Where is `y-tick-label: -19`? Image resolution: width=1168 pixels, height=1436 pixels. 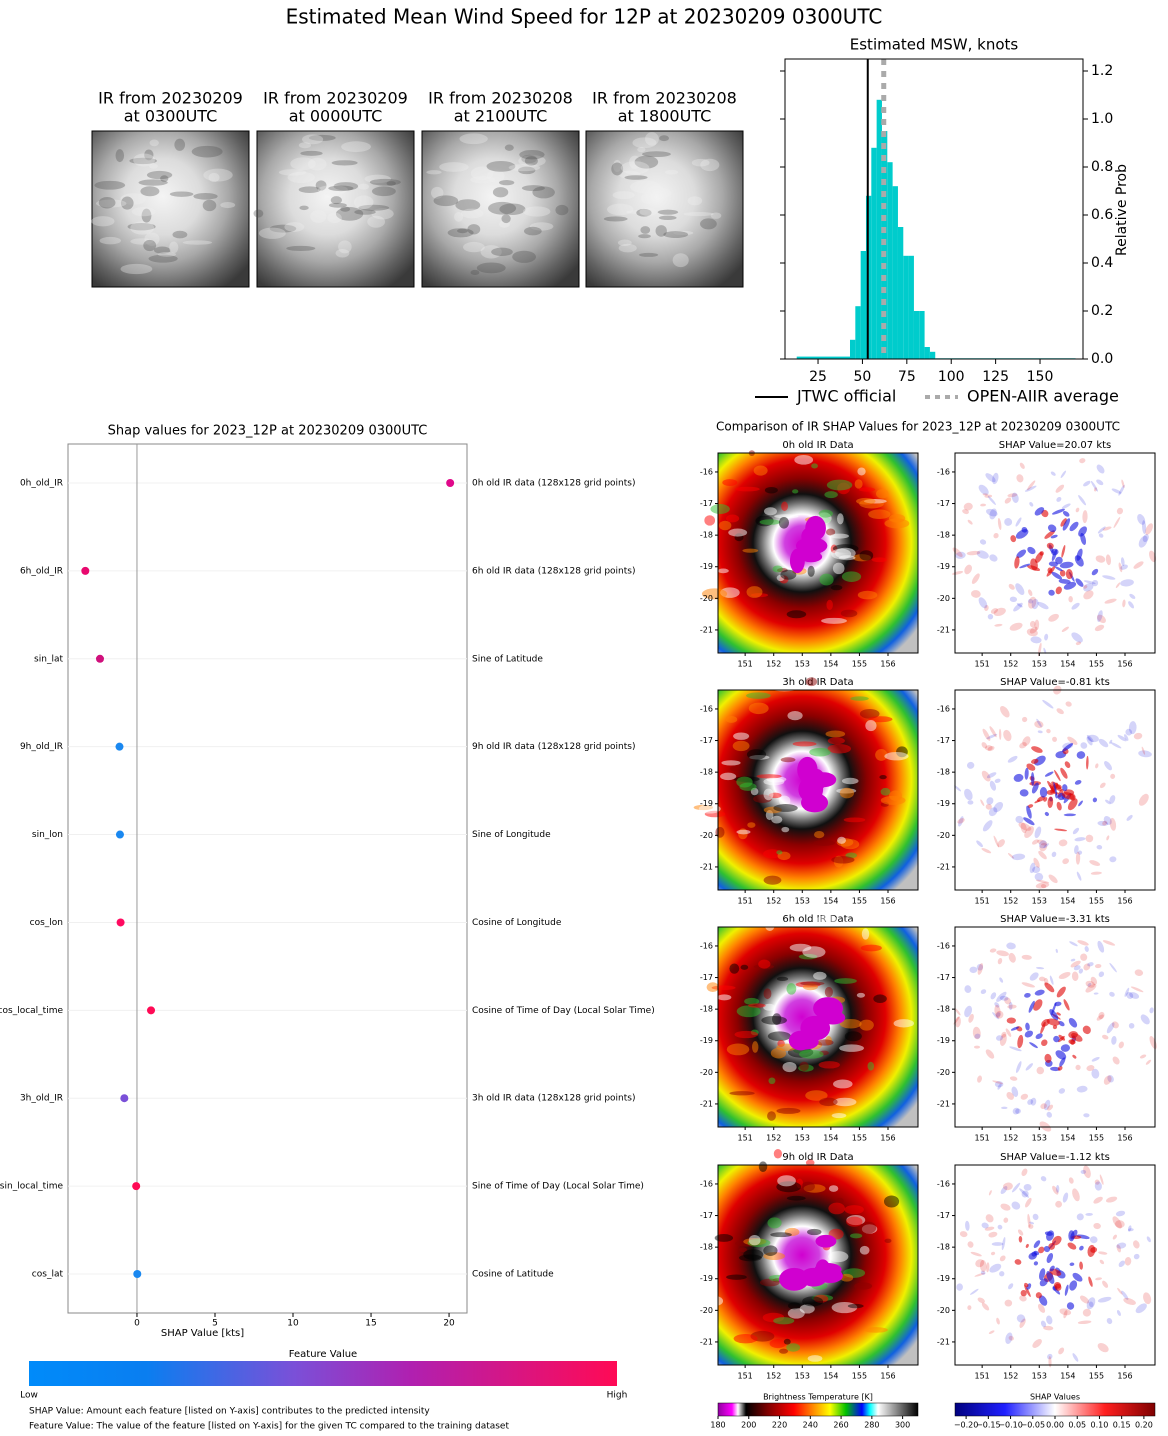 y-tick-label: -19 is located at coordinates (943, 803).